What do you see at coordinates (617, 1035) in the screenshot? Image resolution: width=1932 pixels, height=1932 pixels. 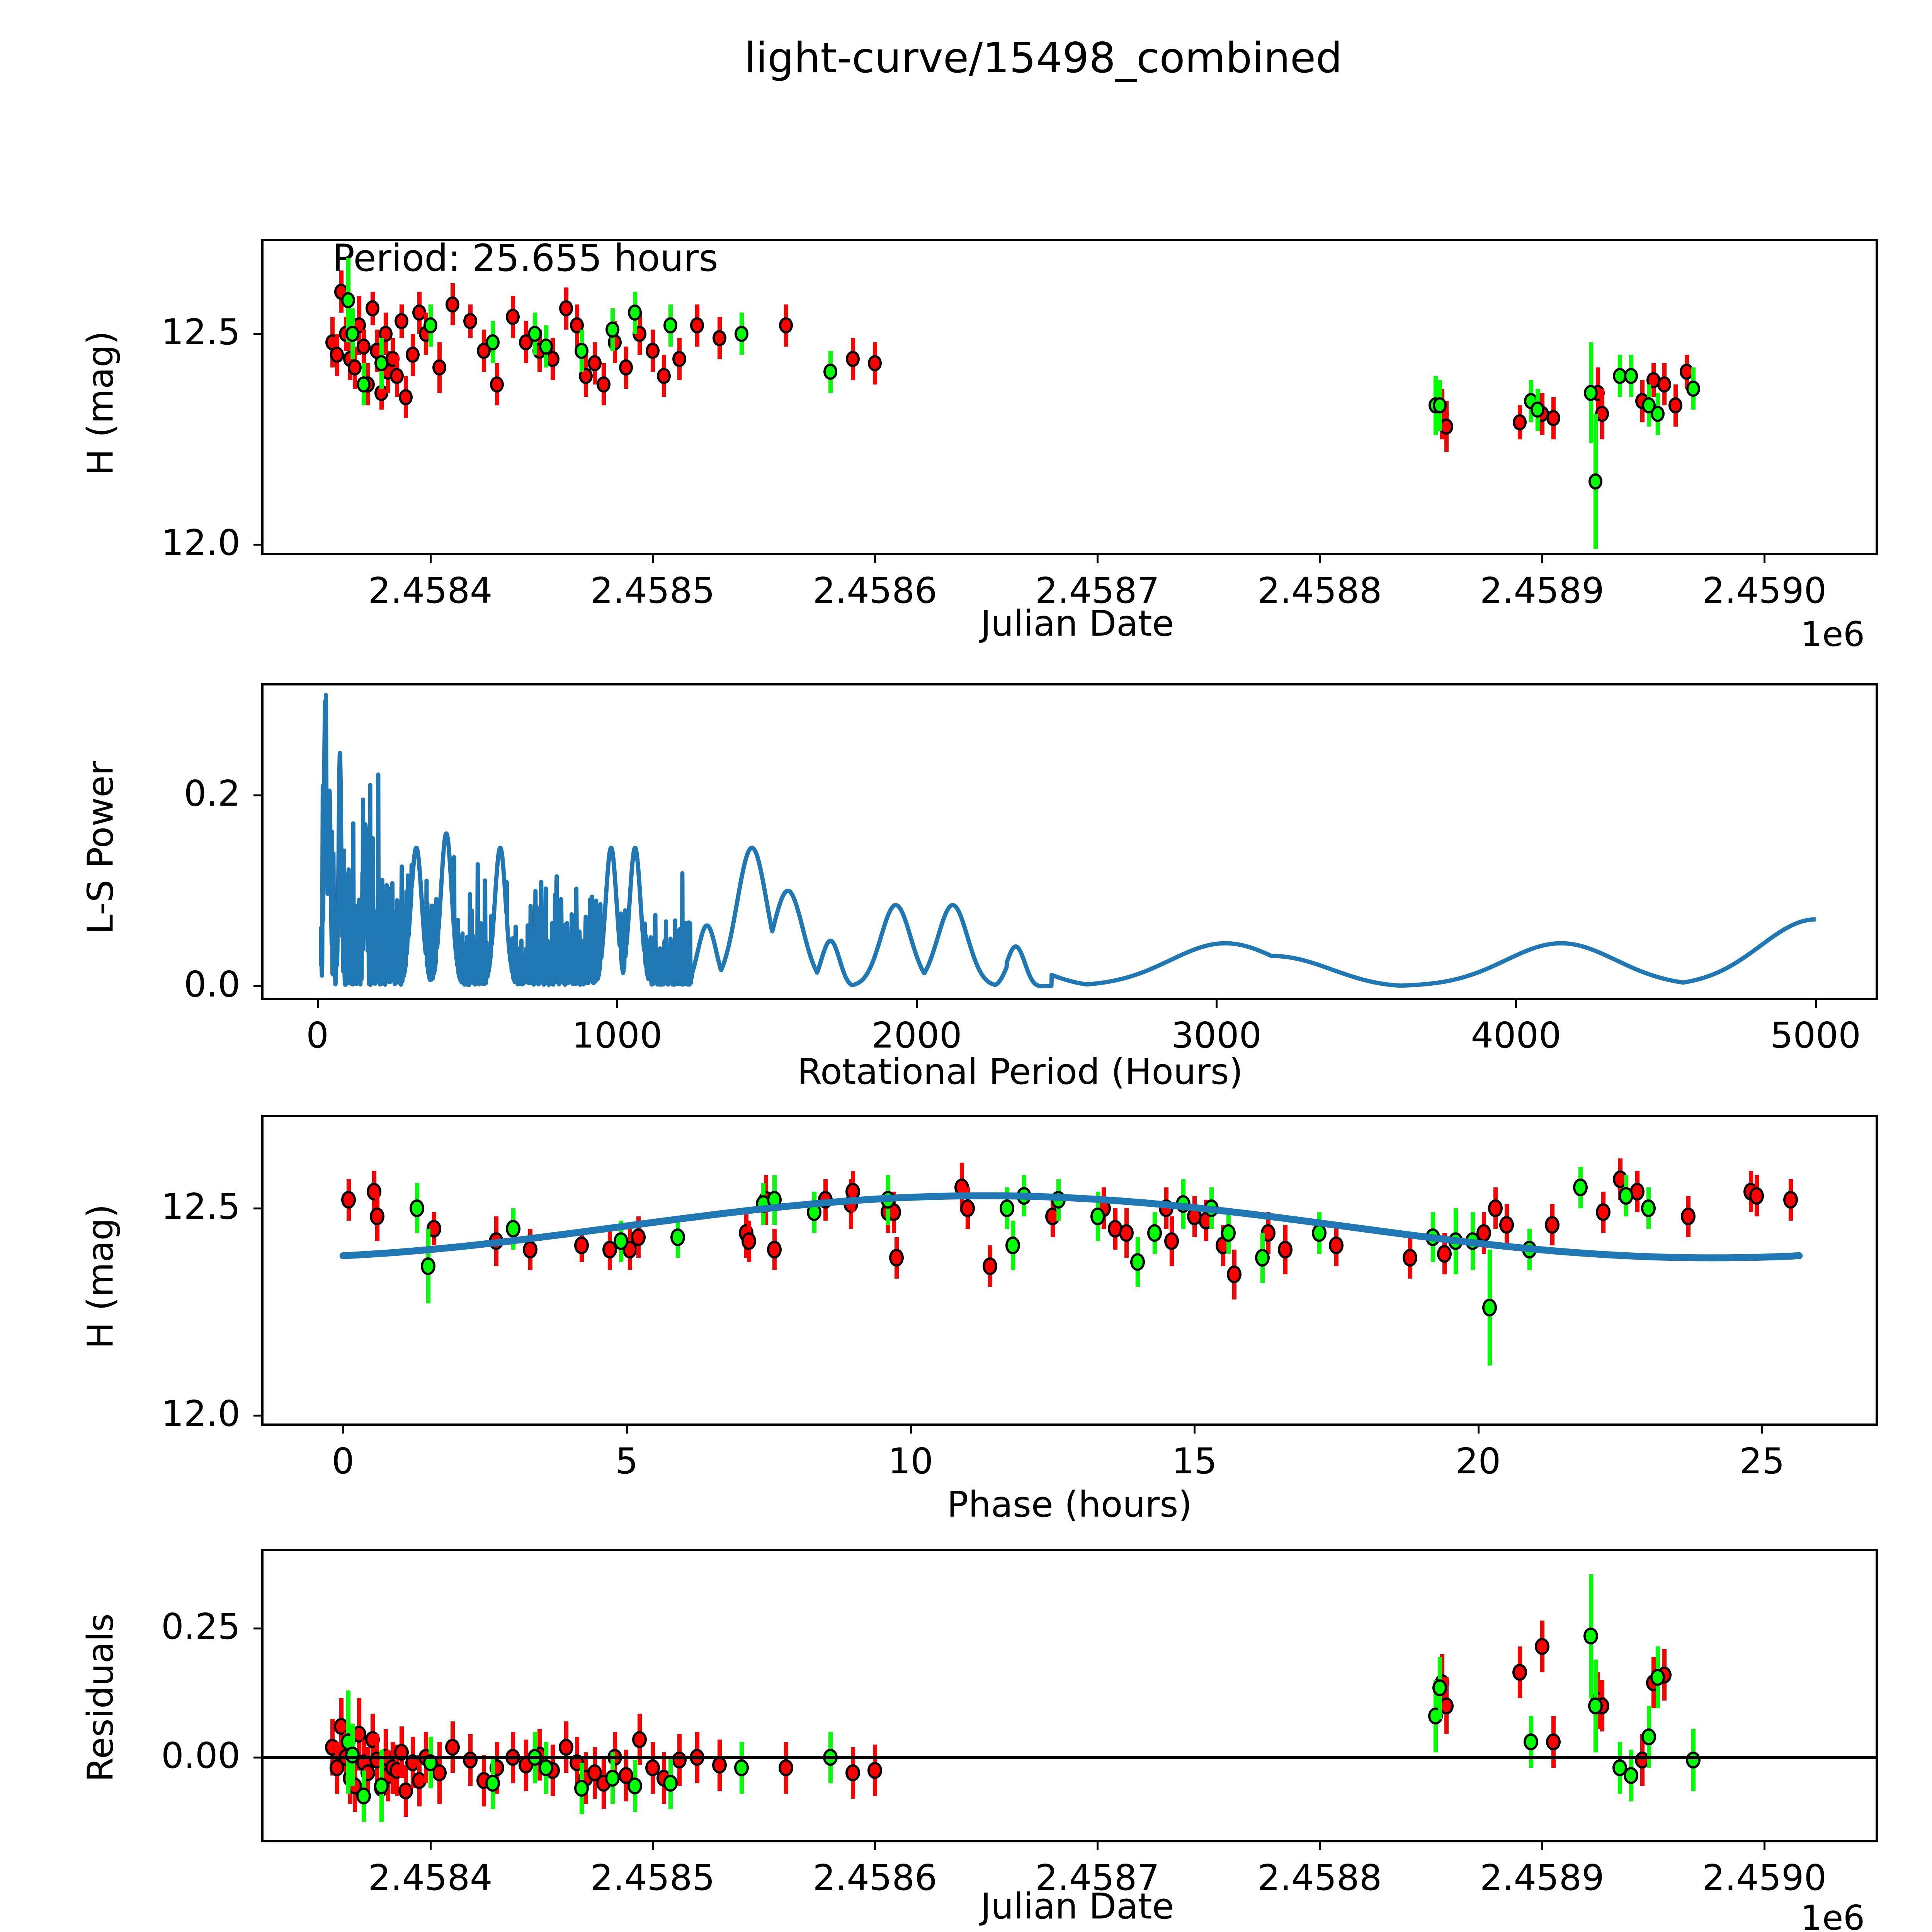 I see `periodogram-xtick-label: 1000` at bounding box center [617, 1035].